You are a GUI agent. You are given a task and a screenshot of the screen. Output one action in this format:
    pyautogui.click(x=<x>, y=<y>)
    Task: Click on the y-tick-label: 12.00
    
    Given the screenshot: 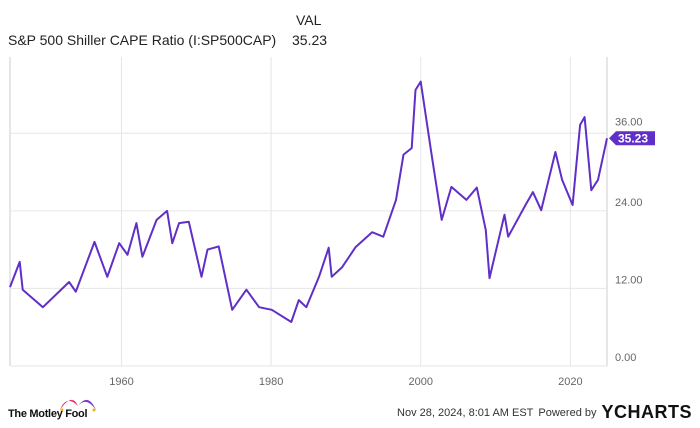 What is the action you would take?
    pyautogui.click(x=629, y=280)
    